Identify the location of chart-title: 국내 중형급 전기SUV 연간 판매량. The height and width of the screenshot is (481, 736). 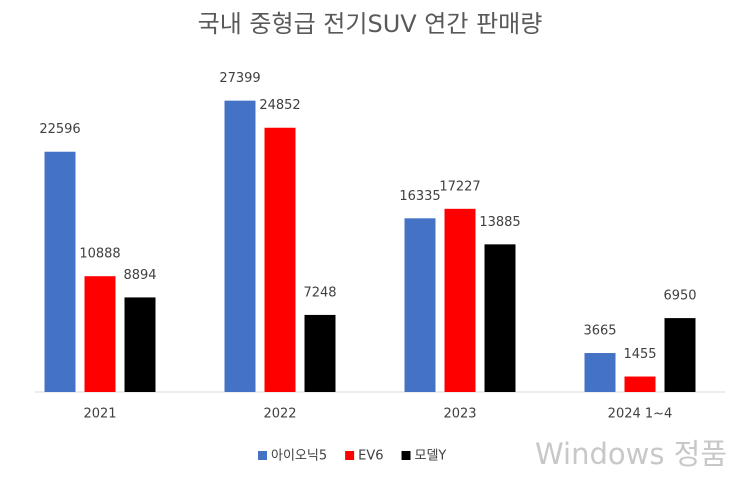
(370, 24).